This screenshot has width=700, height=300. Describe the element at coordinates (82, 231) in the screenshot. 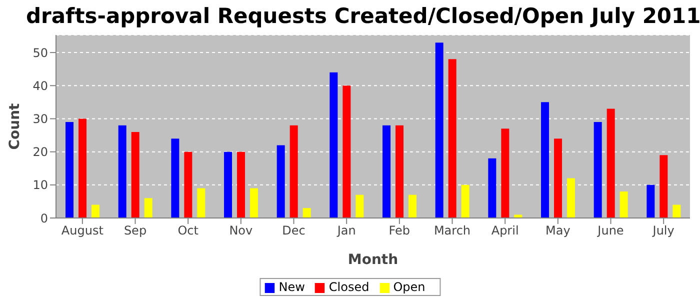

I see `x-tick-label: August` at that location.